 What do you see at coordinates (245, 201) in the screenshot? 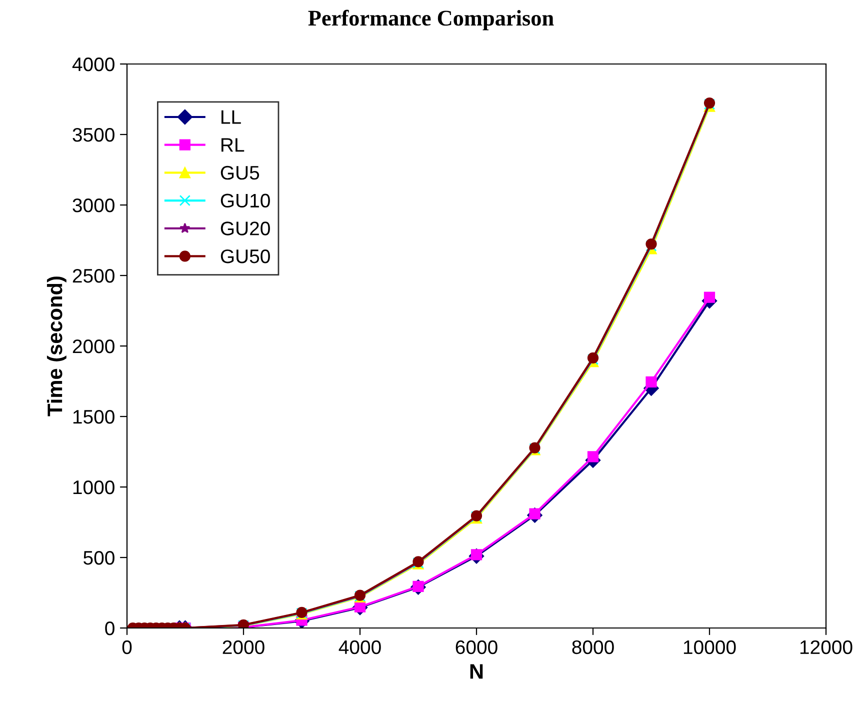
I see `legend-label: GU10` at bounding box center [245, 201].